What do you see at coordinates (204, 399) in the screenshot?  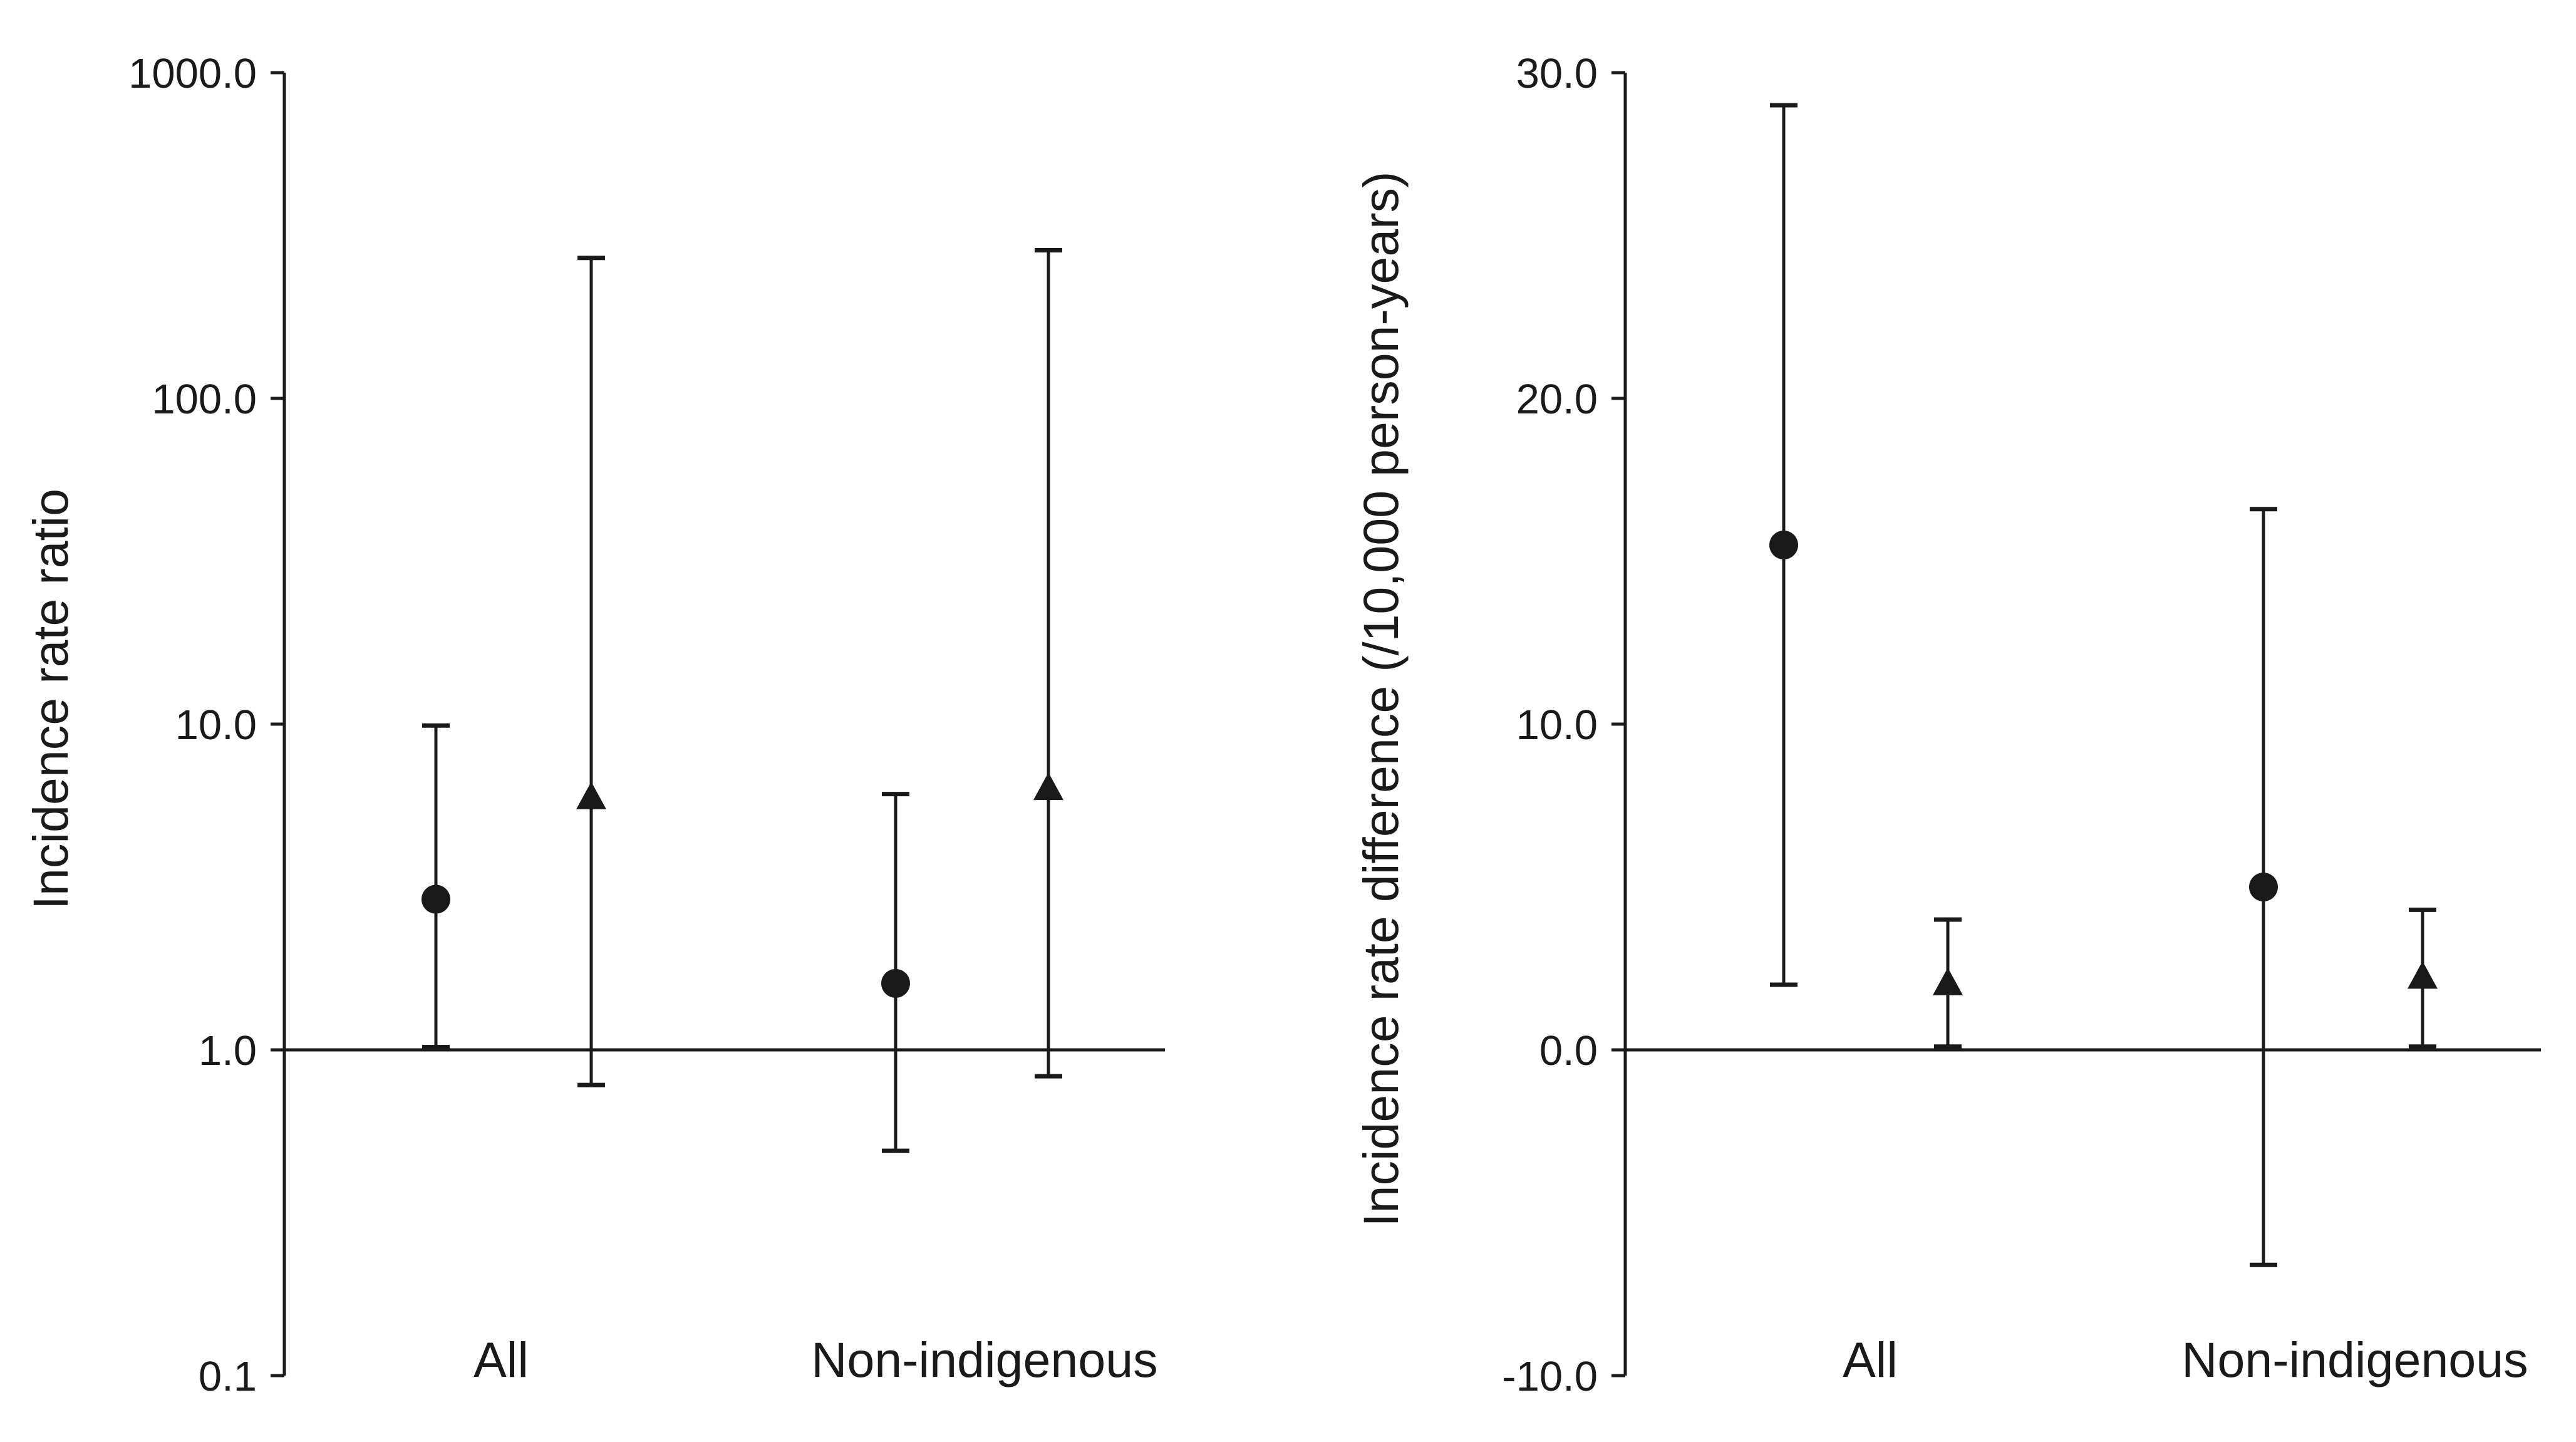 I see `y-tick-label: 100.0` at bounding box center [204, 399].